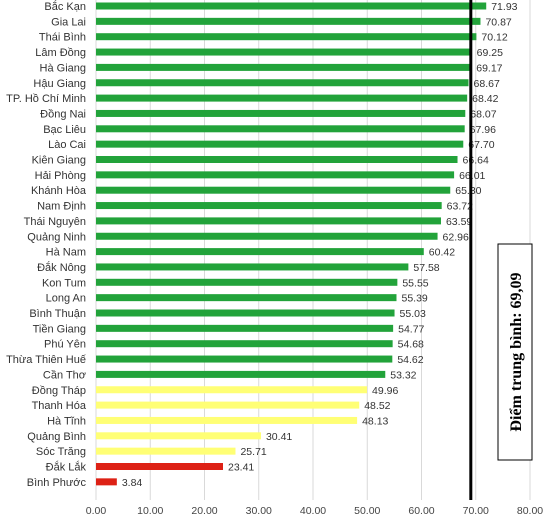  What do you see at coordinates (483, 114) in the screenshot?
I see `value-label: 68.07` at bounding box center [483, 114].